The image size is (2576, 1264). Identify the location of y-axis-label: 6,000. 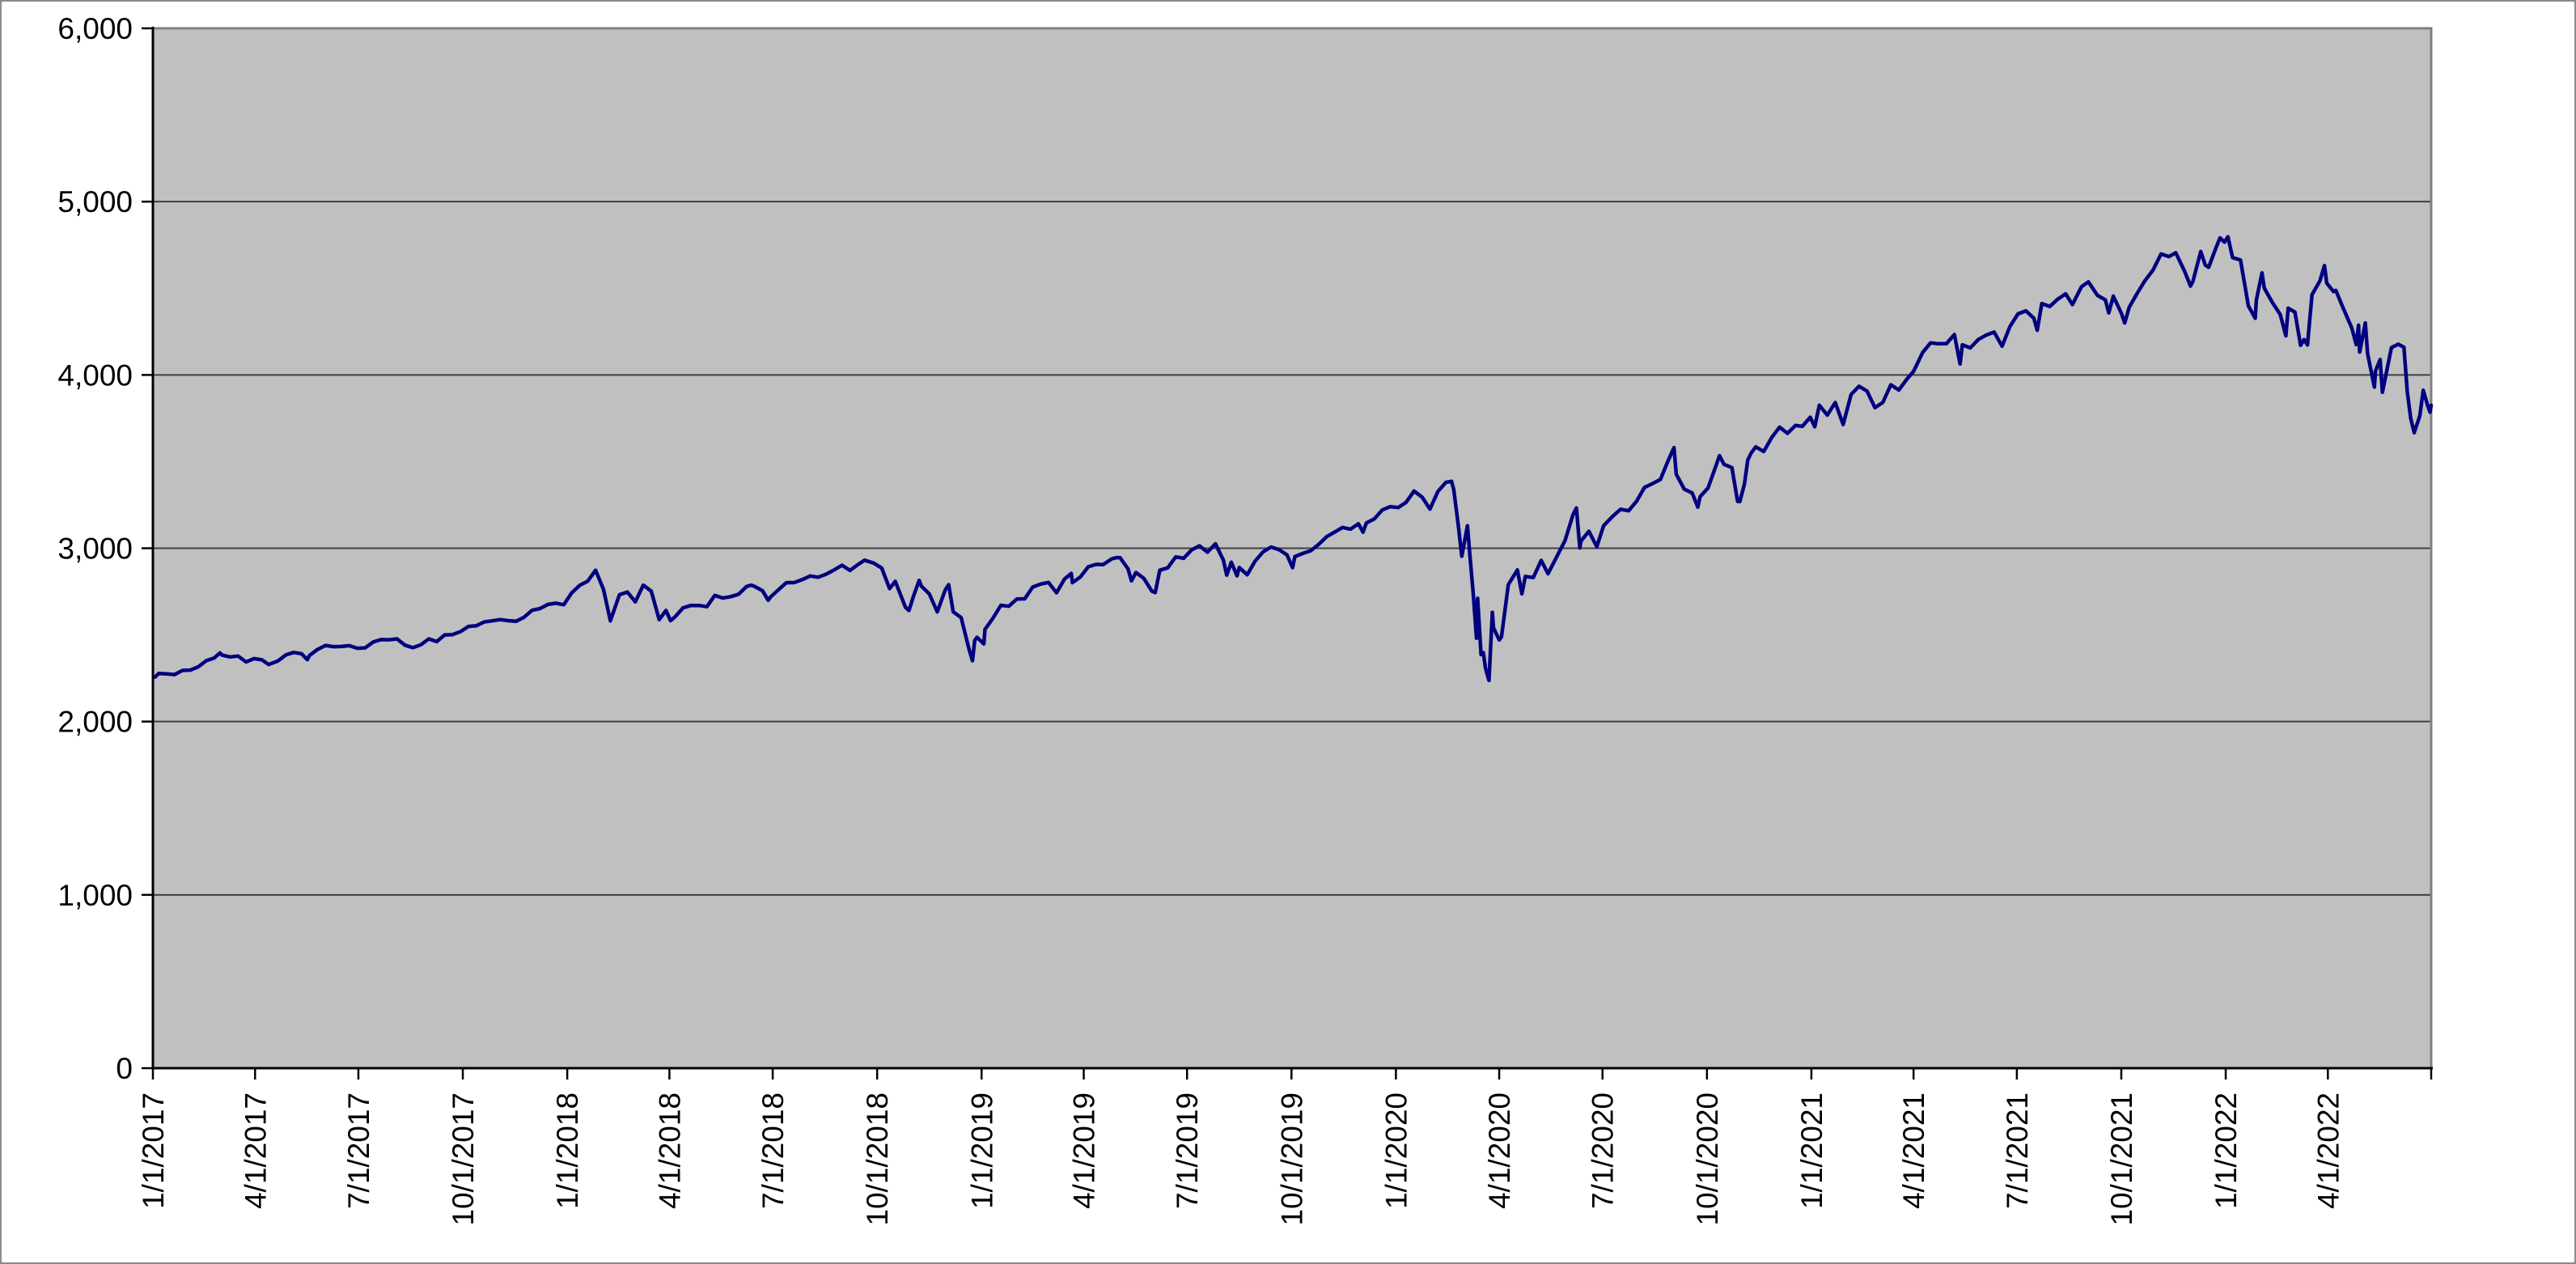
(95, 28).